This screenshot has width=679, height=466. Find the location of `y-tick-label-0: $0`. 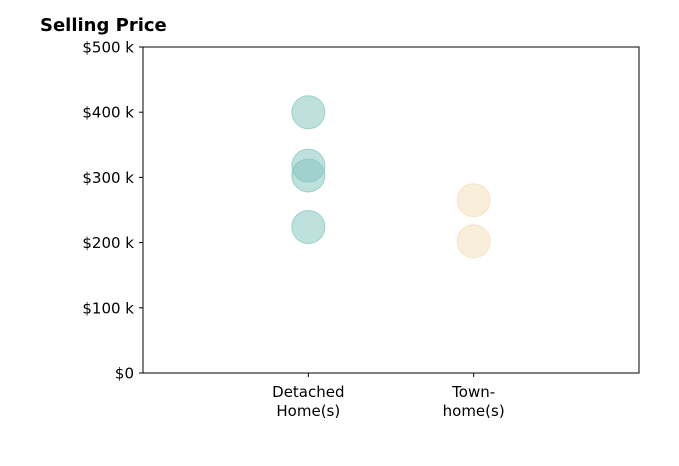

y-tick-label-0: $0 is located at coordinates (124, 374).